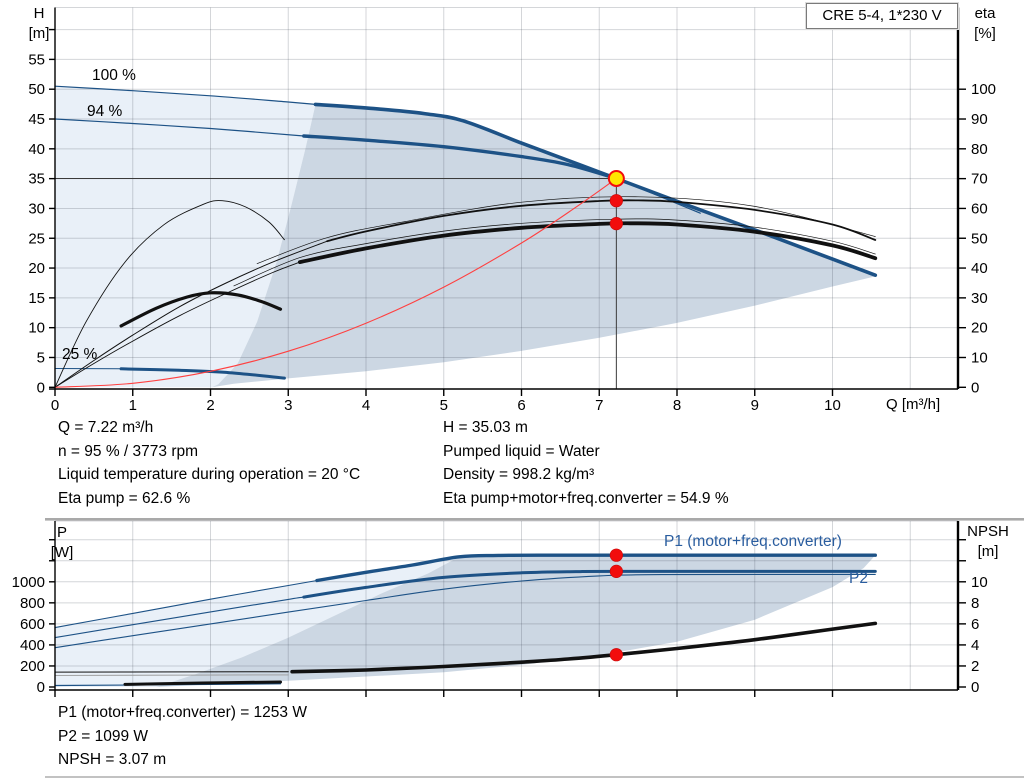  Describe the element at coordinates (41, 357) in the screenshot. I see `tick-label: 5` at that location.